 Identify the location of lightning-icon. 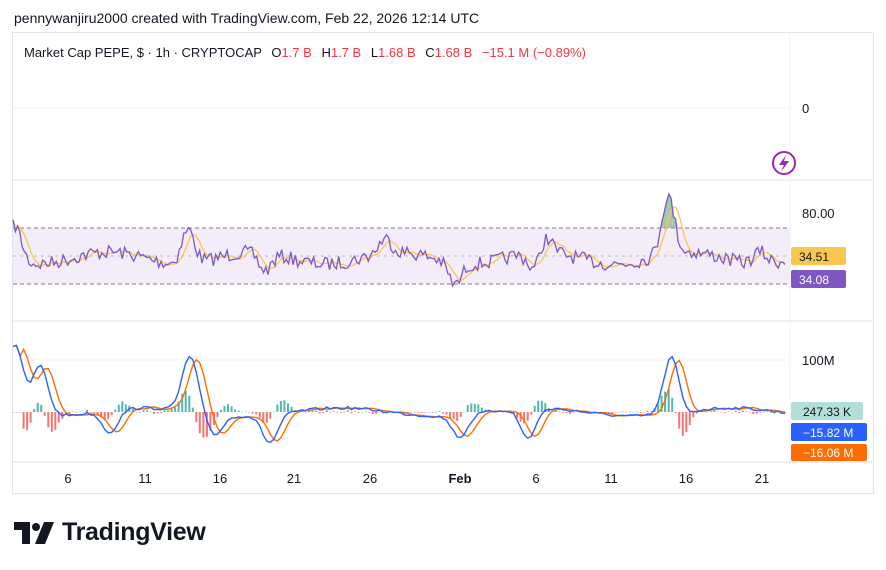
(784, 163).